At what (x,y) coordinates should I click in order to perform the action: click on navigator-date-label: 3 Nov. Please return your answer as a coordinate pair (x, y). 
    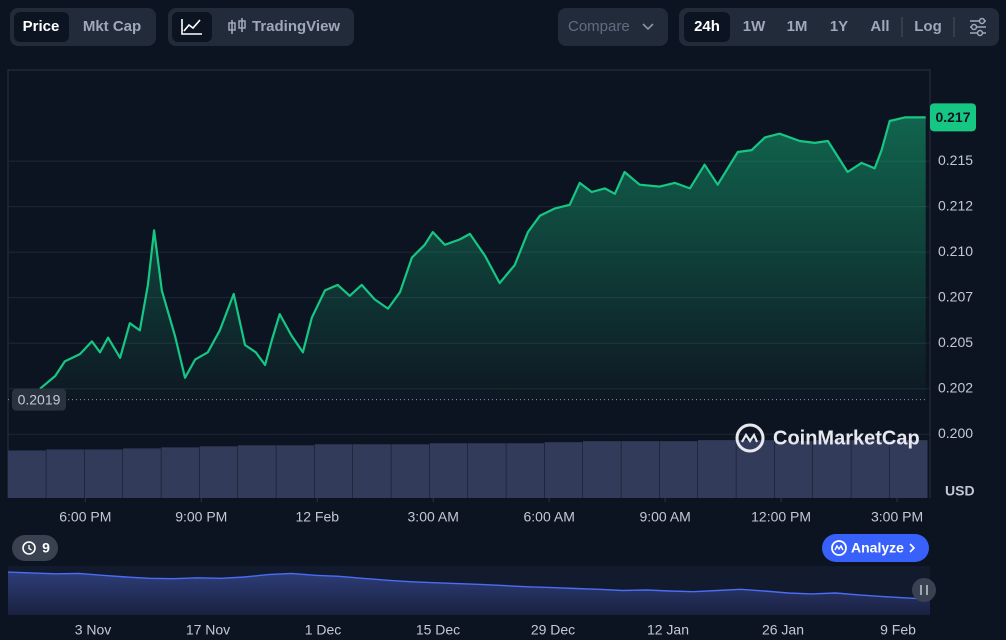
    Looking at the image, I should click on (93, 630).